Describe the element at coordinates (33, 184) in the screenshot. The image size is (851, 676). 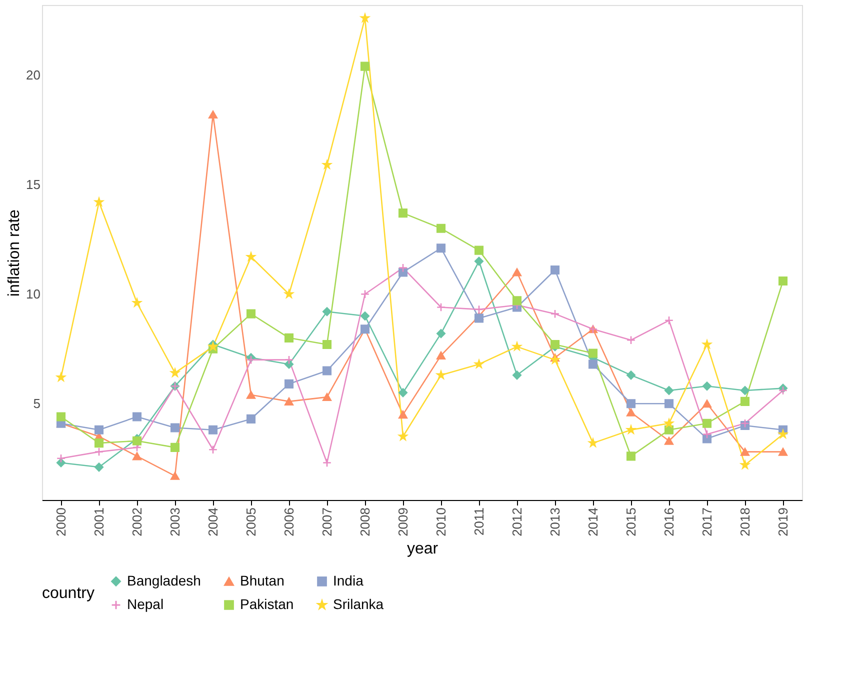
I see `y-tick-label: 15` at that location.